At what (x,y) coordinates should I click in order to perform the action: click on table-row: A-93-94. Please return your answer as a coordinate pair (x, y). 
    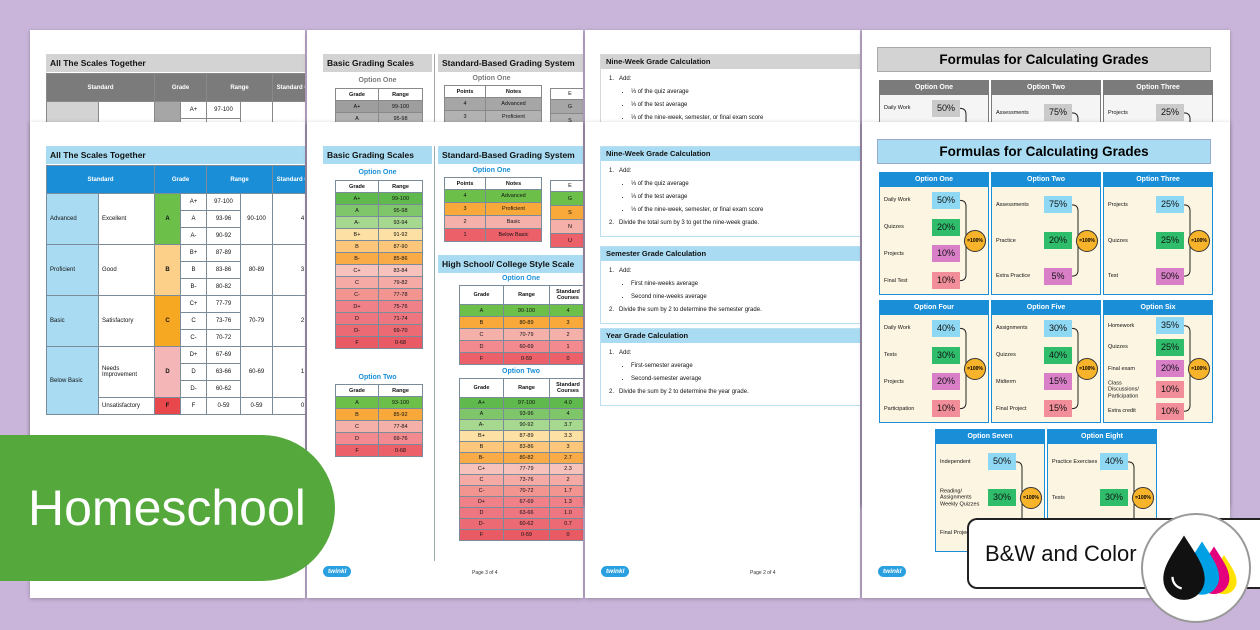
    Looking at the image, I should click on (379, 222).